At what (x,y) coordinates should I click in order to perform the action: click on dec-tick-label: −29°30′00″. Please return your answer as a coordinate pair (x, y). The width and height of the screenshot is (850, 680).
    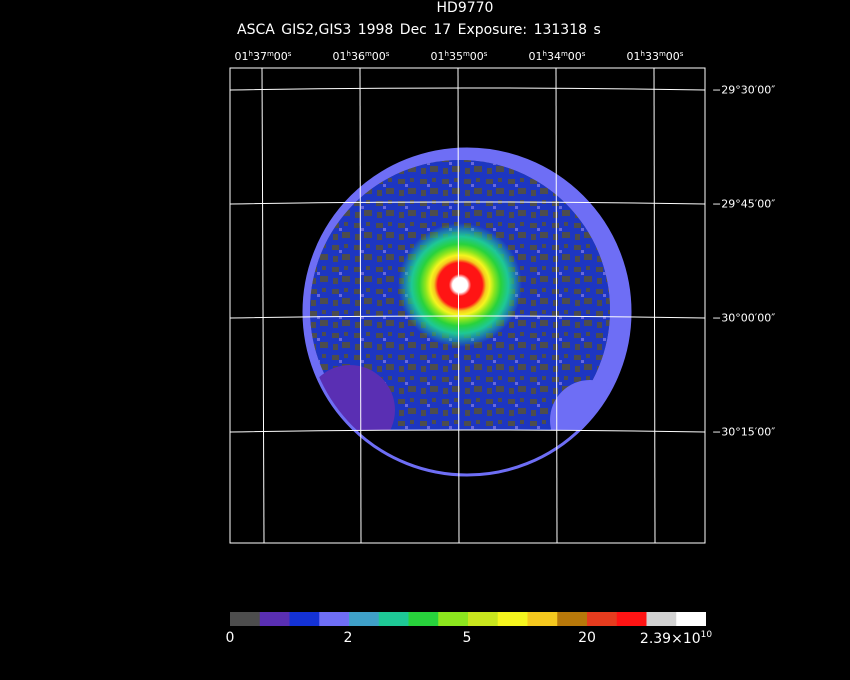
    Looking at the image, I should click on (744, 90).